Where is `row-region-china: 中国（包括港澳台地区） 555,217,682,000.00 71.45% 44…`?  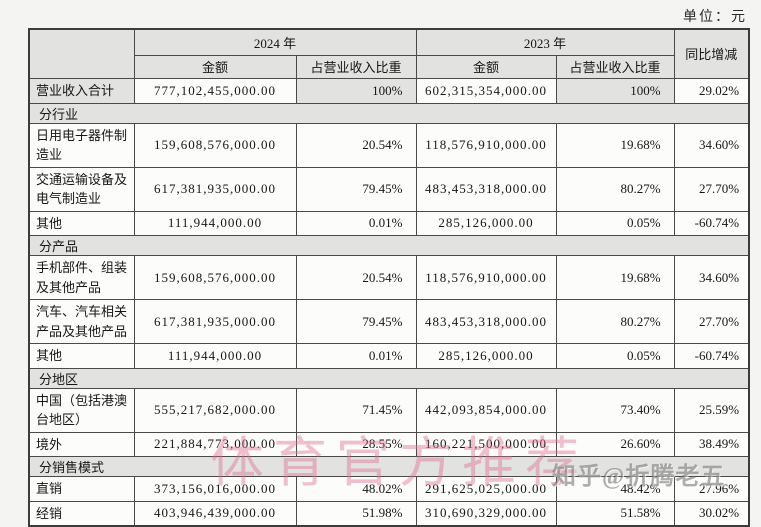
row-region-china: 中国（包括港澳台地区） 555,217,682,000.00 71.45% 44… is located at coordinates (389, 410).